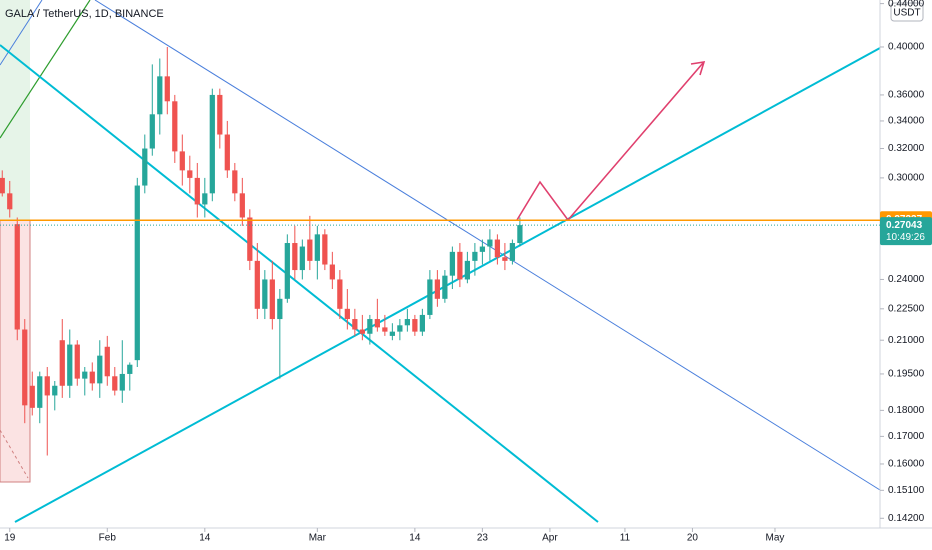 This screenshot has height=550, width=932. Describe the element at coordinates (698, 68) in the screenshot. I see `projection-arrow` at that location.